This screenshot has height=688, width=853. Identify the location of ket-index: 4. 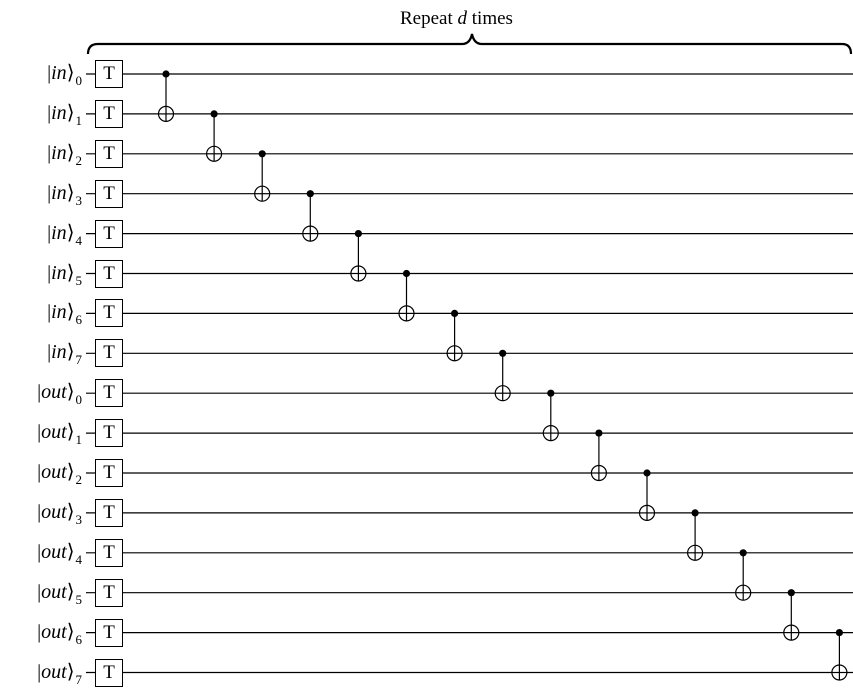
(79, 559).